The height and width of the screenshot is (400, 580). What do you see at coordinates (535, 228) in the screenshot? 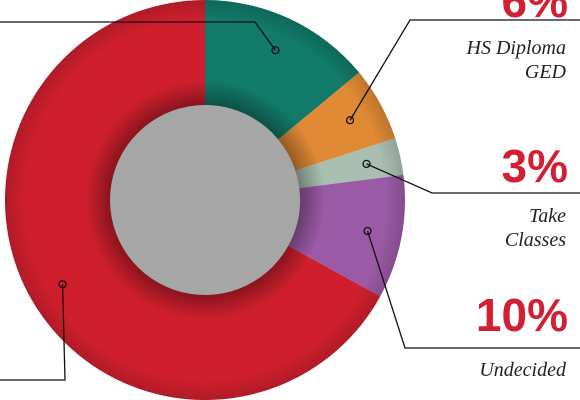
I see `category-label: Take Classes` at bounding box center [535, 228].